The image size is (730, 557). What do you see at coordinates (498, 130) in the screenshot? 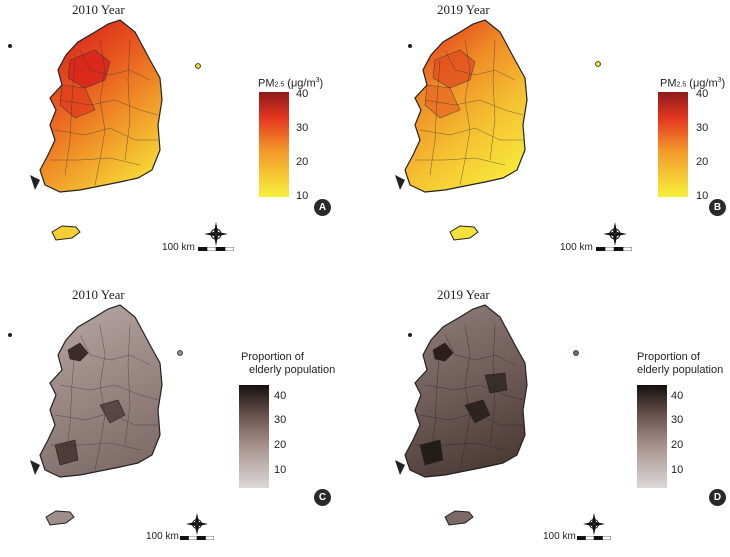
I see `korea-map-pm25-2019` at bounding box center [498, 130].